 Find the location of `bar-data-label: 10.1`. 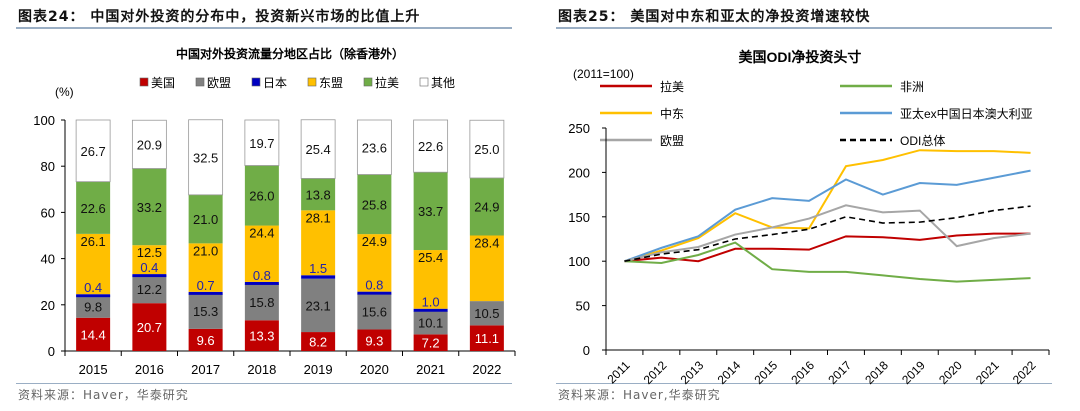

bar-data-label: 10.1 is located at coordinates (430, 323).